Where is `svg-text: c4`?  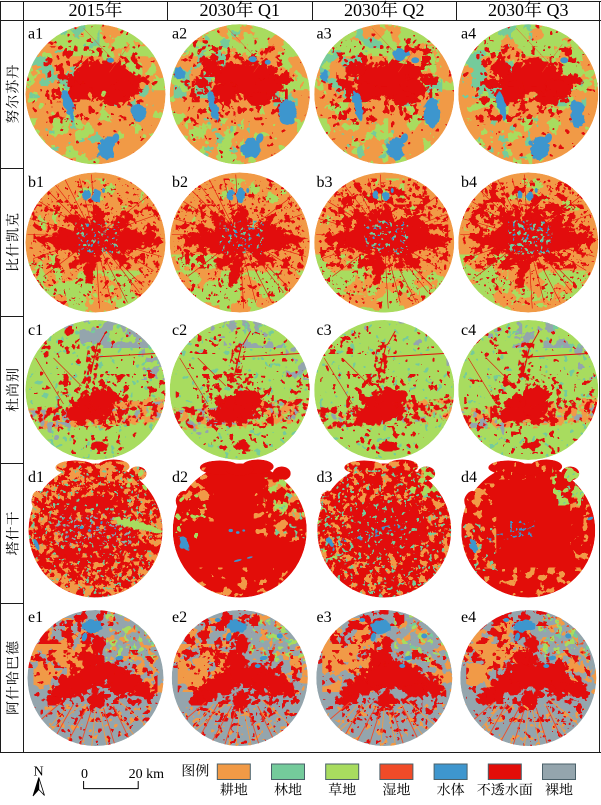 svg-text: c4 is located at coordinates (468, 330).